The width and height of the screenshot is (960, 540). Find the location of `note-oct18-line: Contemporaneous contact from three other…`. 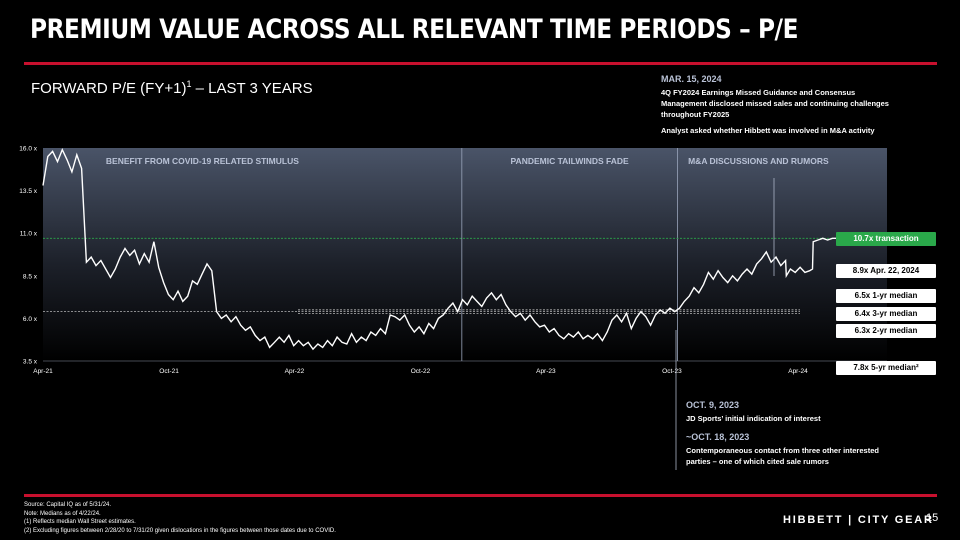

note-oct18-line: Contemporaneous contact from three other… is located at coordinates (782, 450).